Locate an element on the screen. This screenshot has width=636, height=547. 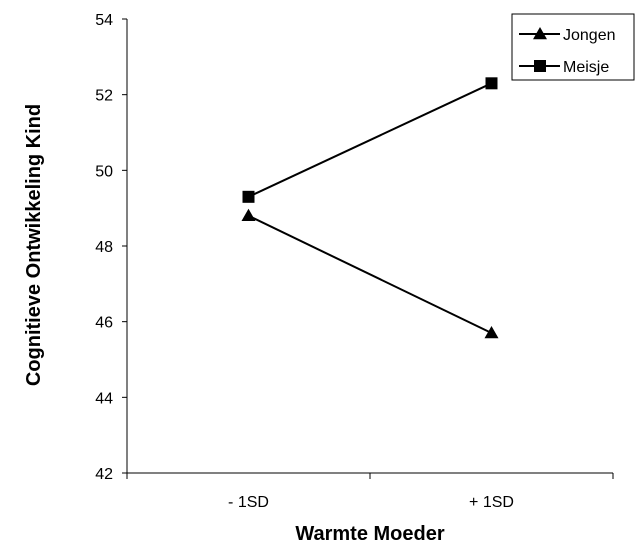
x-axis-ticks: - 1SD + 1SD is located at coordinates (370, 492).